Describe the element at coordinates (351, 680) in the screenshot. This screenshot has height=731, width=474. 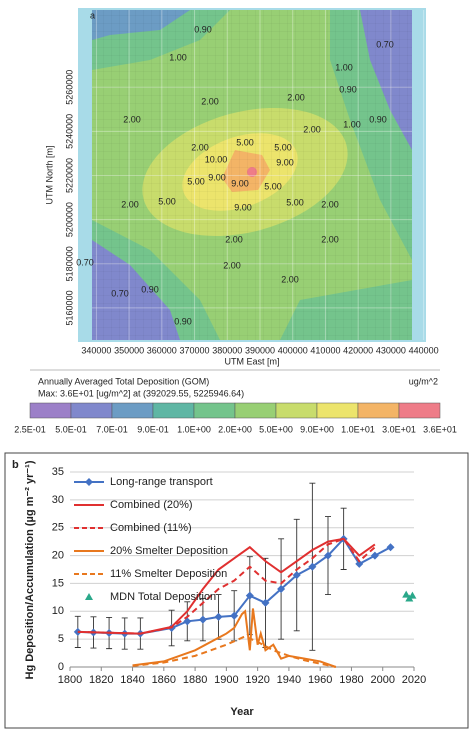
I see `x-tick-label: 1980` at that location.